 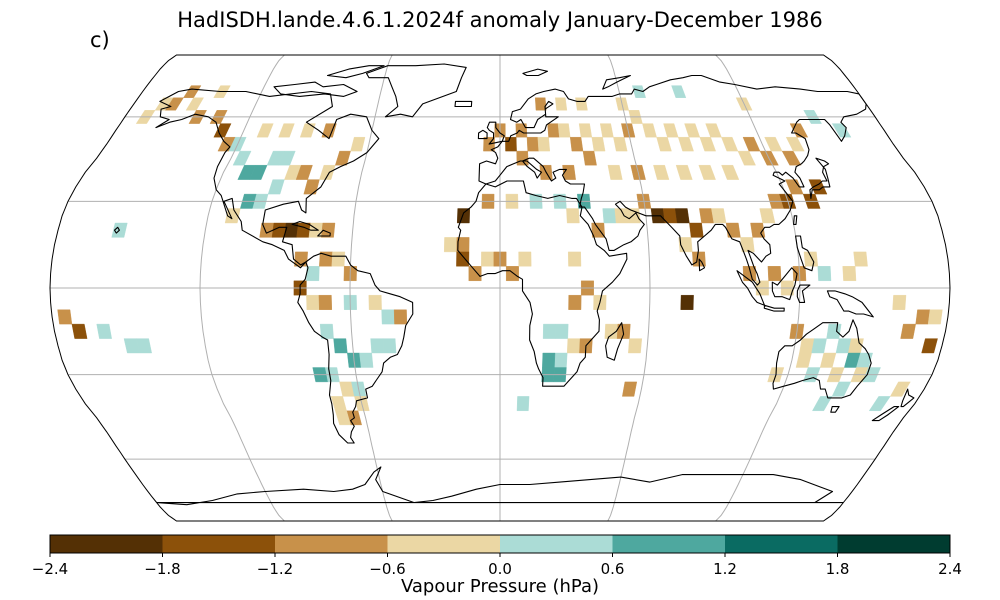 What do you see at coordinates (100, 40) in the screenshot?
I see `panel-label: c)` at bounding box center [100, 40].